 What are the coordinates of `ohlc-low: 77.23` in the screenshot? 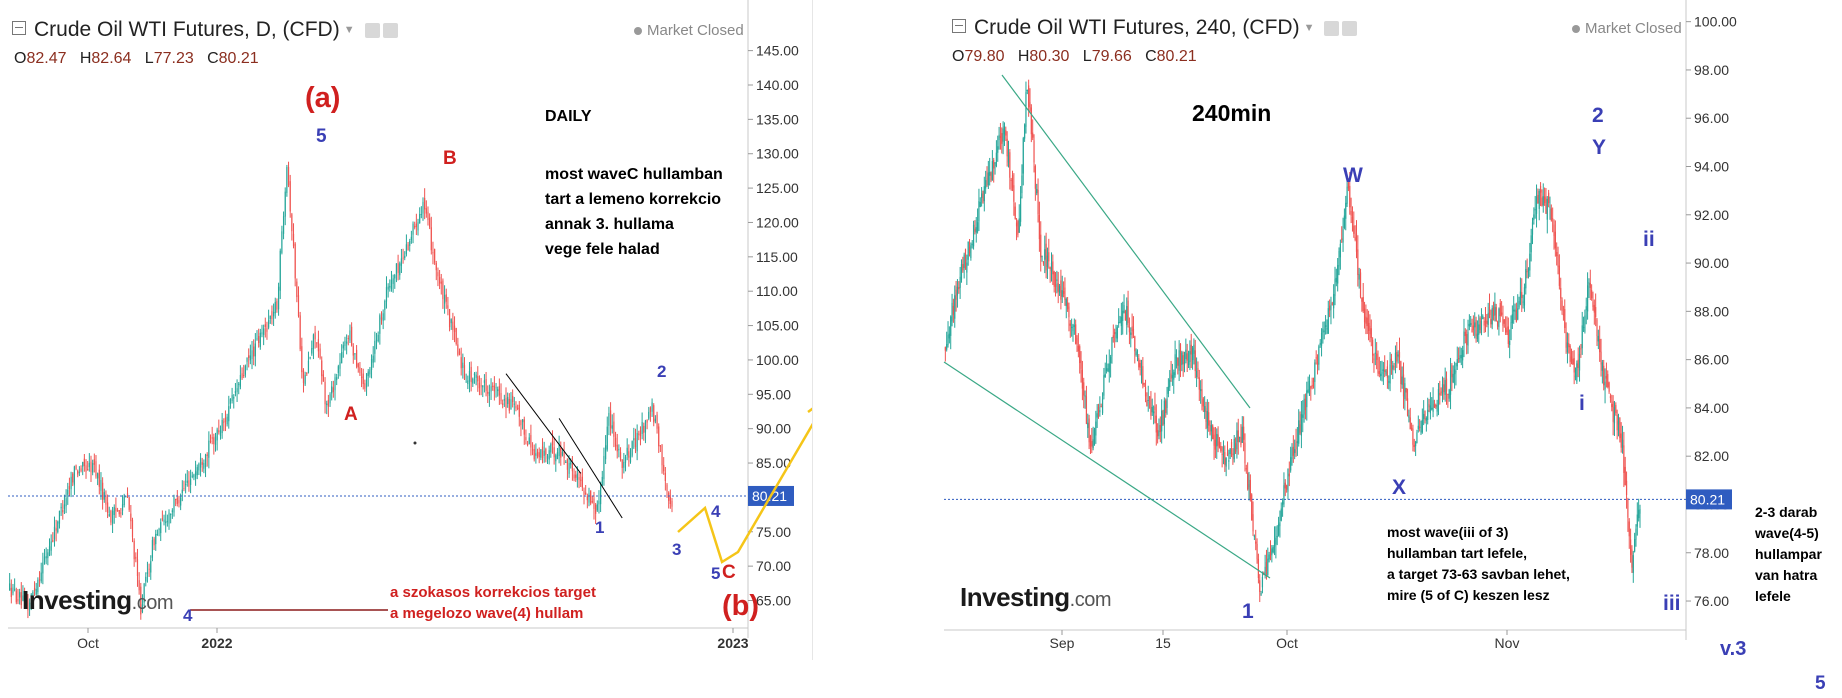 It's located at (173, 58).